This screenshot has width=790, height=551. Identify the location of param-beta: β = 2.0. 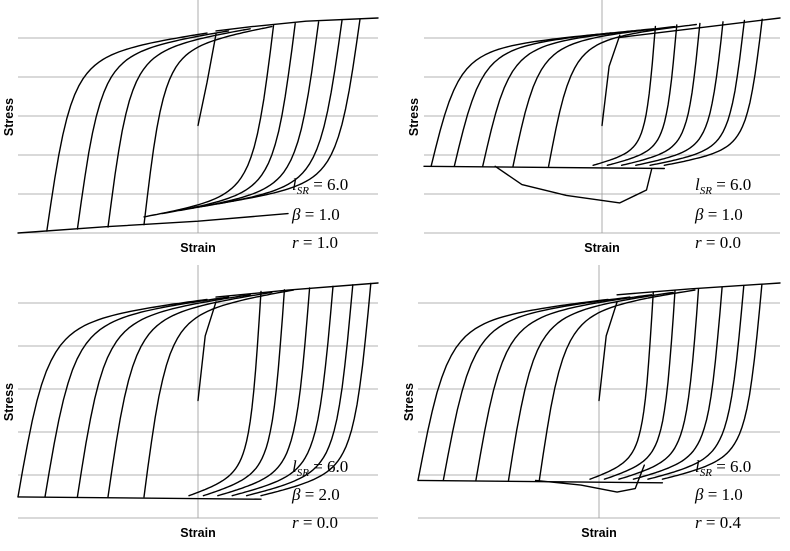
(315, 494).